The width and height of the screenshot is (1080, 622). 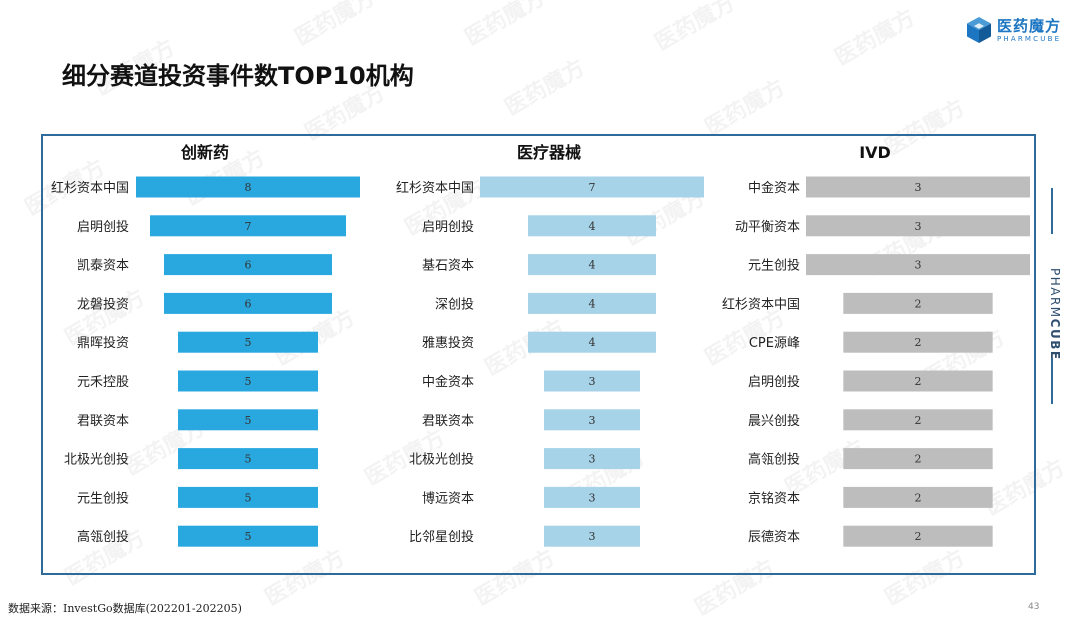 I want to click on category-label: 比邻星创投, so click(x=441, y=537).